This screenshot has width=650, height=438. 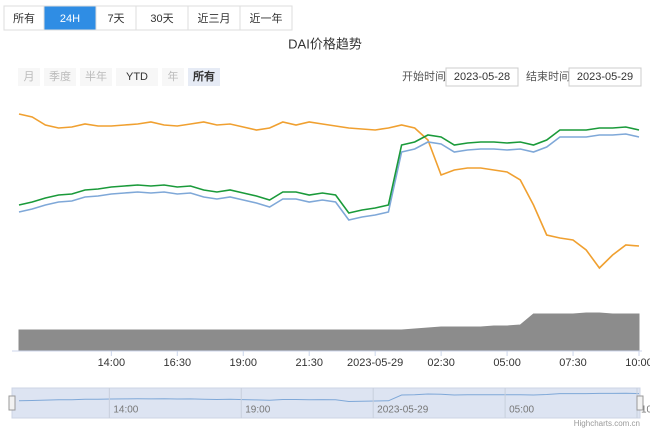 I want to click on tab-label: 24H, so click(x=70, y=19).